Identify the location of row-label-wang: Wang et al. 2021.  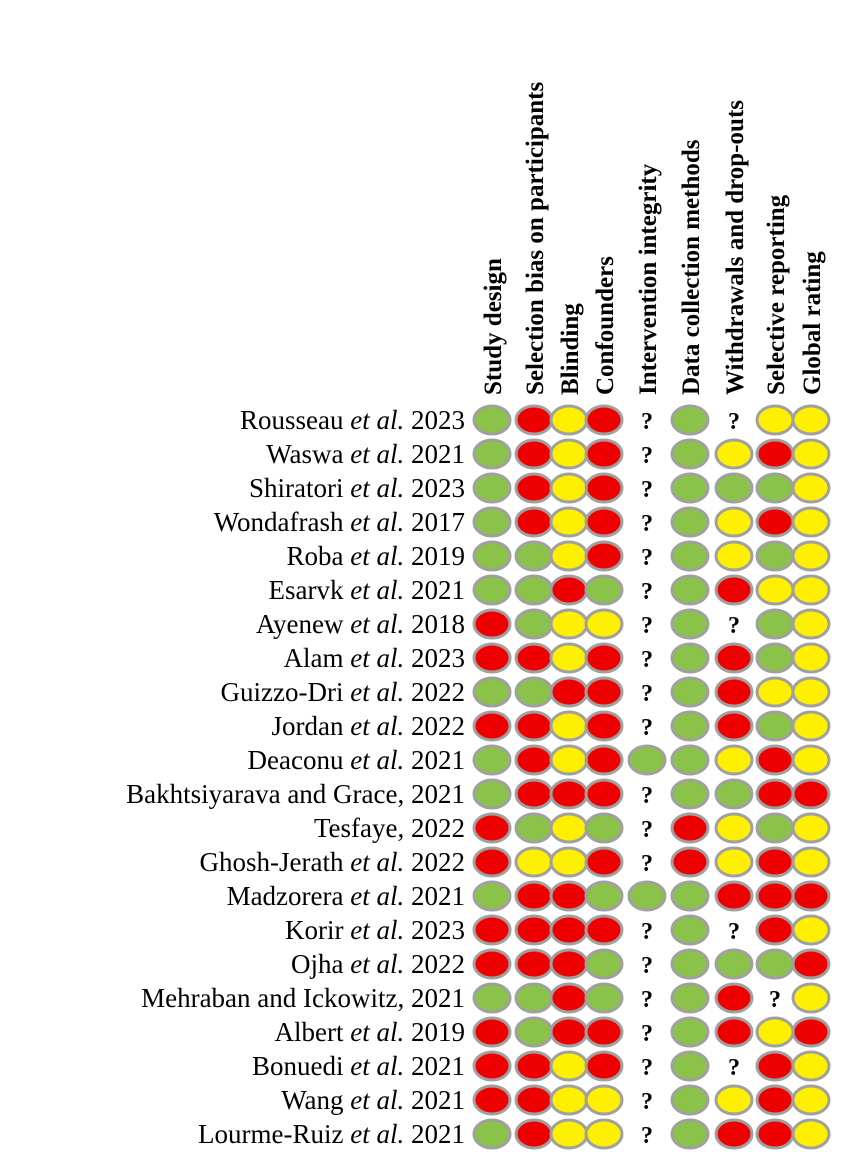
(373, 1100).